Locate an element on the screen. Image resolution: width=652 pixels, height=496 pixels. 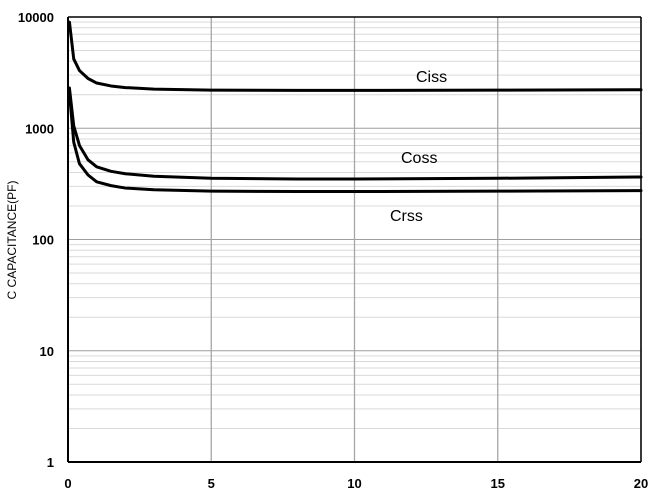
x-tick-label: 15 is located at coordinates (498, 483).